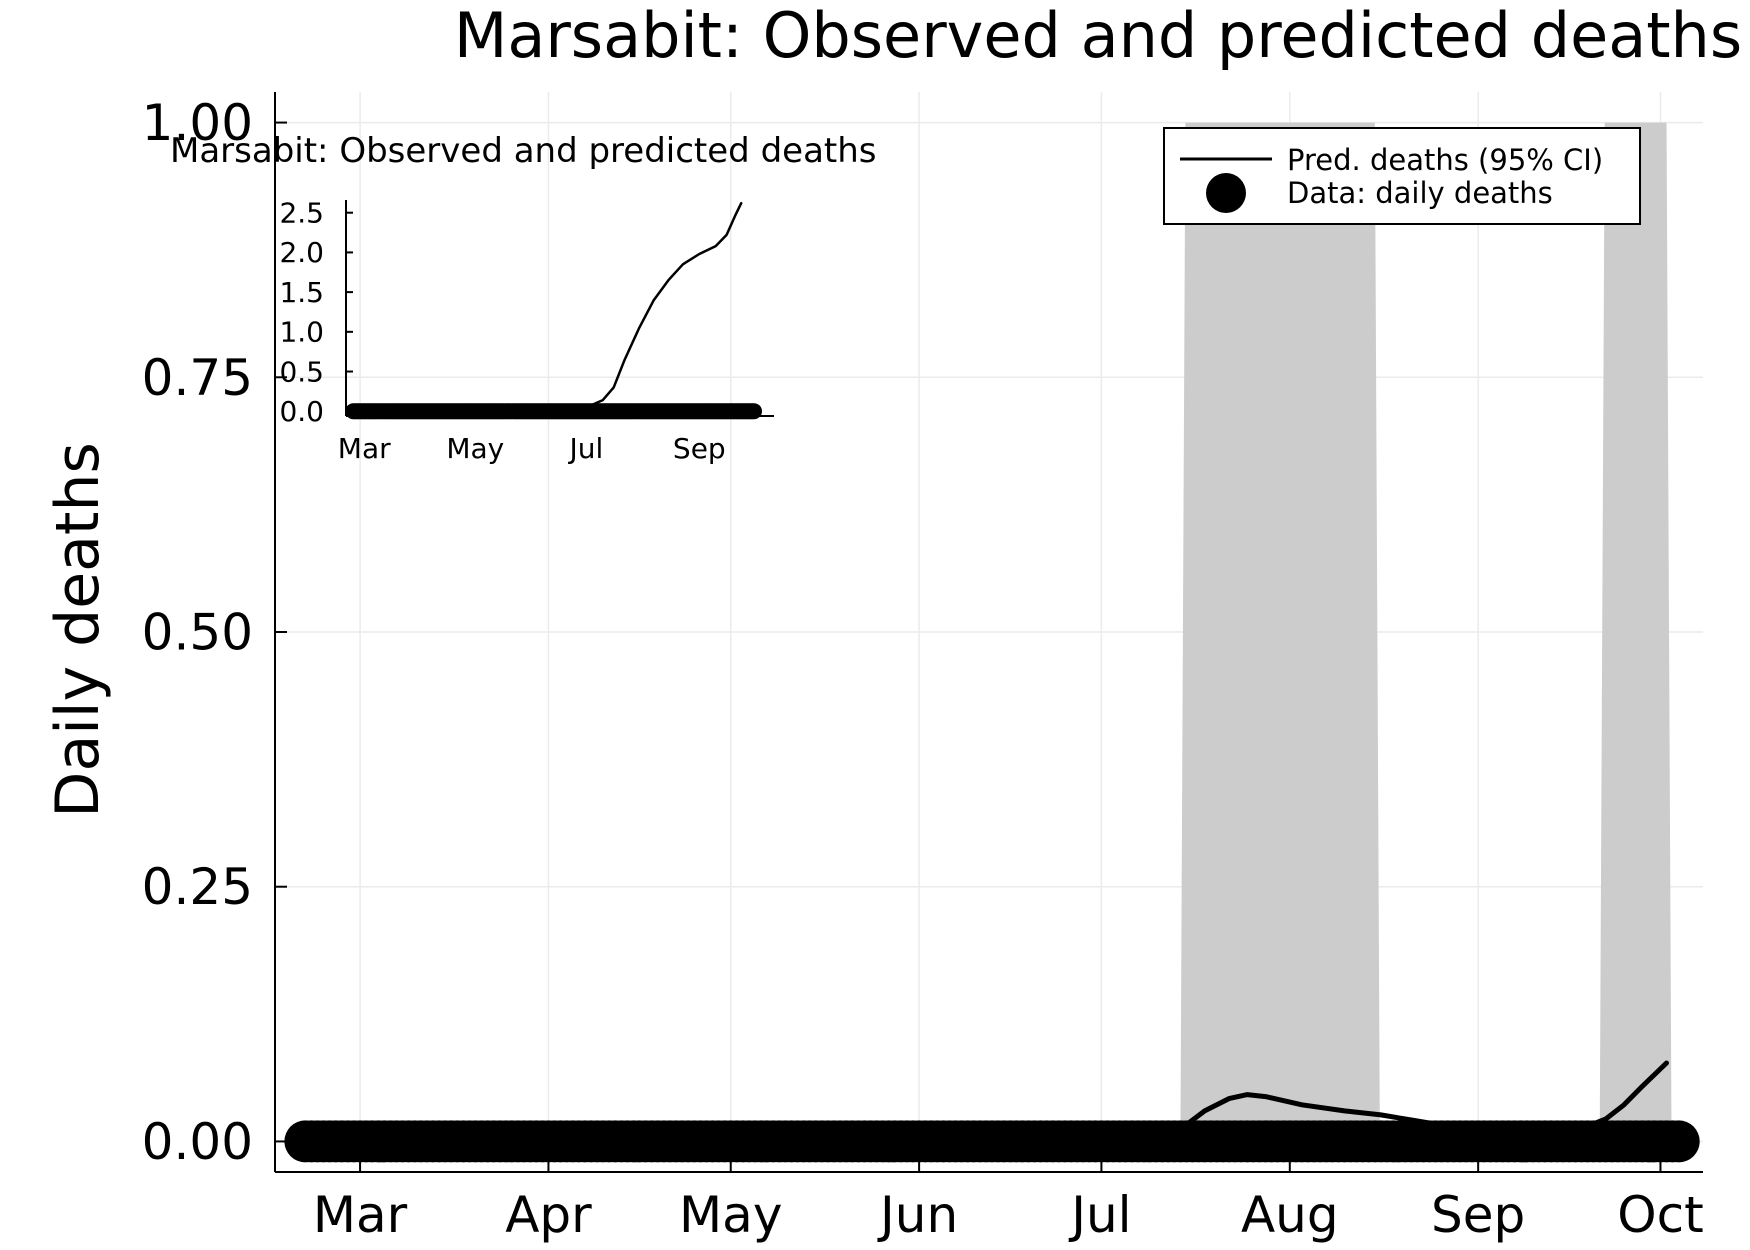  I want to click on x-tick-label-4: Jul, so click(1099, 1215).